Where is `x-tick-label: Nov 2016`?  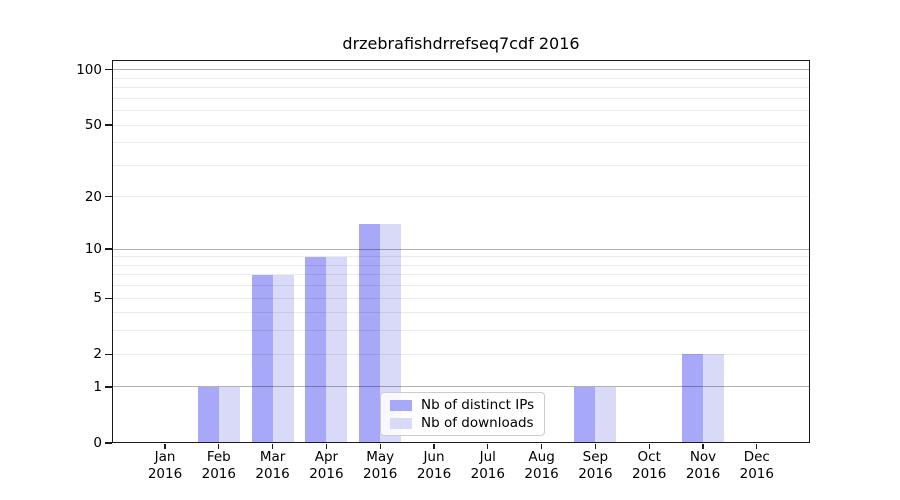 x-tick-label: Nov 2016 is located at coordinates (703, 466).